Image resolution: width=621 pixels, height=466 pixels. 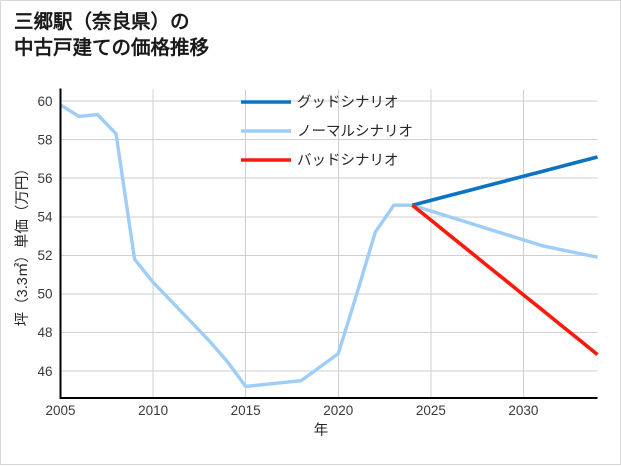 I want to click on x-tick-label: 2010, so click(x=153, y=410).